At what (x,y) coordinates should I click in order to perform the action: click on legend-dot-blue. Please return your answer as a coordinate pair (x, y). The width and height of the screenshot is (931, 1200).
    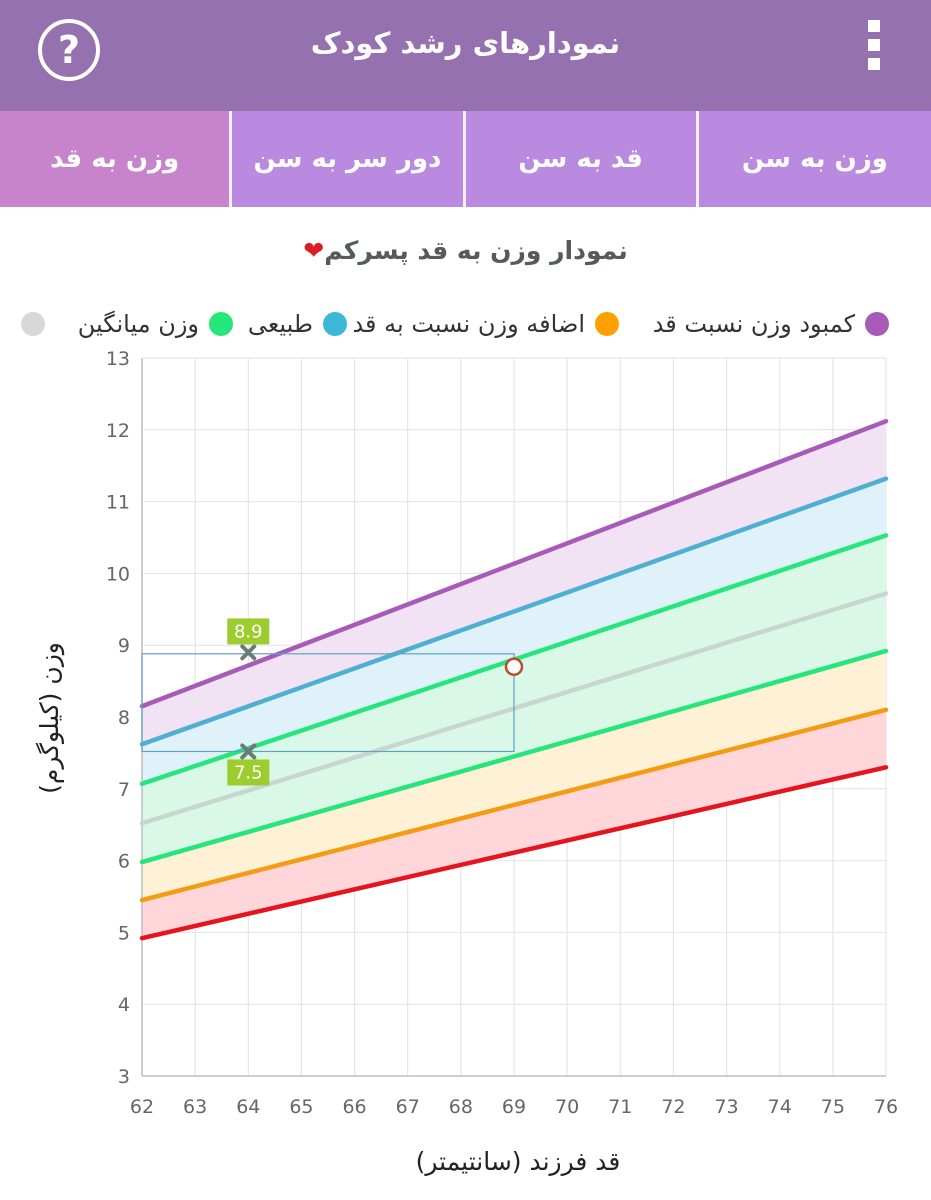
    Looking at the image, I should click on (335, 324).